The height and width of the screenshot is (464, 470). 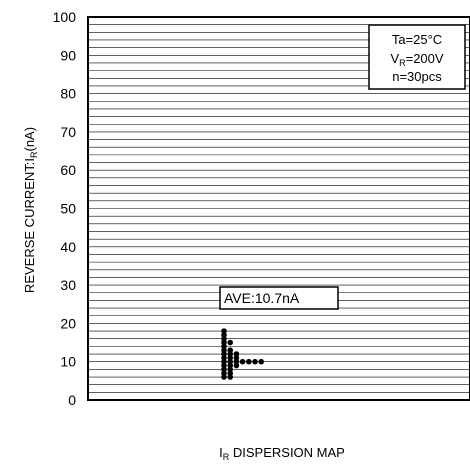 I want to click on y-tick-label: 40, so click(x=68, y=247).